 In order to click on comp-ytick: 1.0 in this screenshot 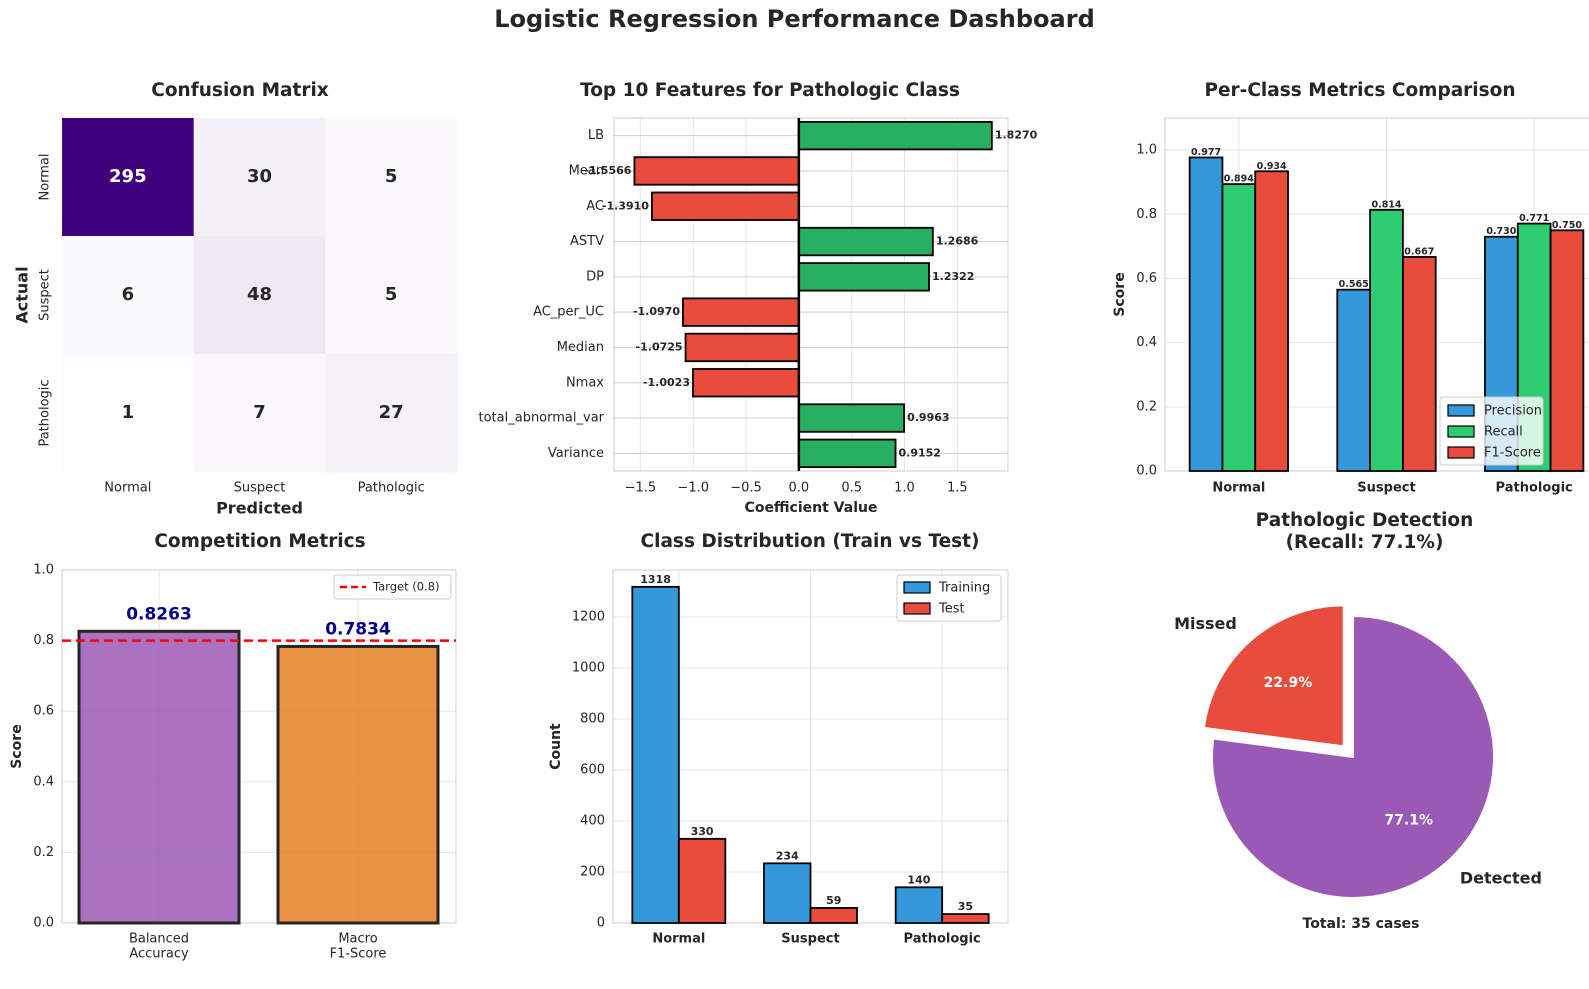, I will do `click(43, 570)`.